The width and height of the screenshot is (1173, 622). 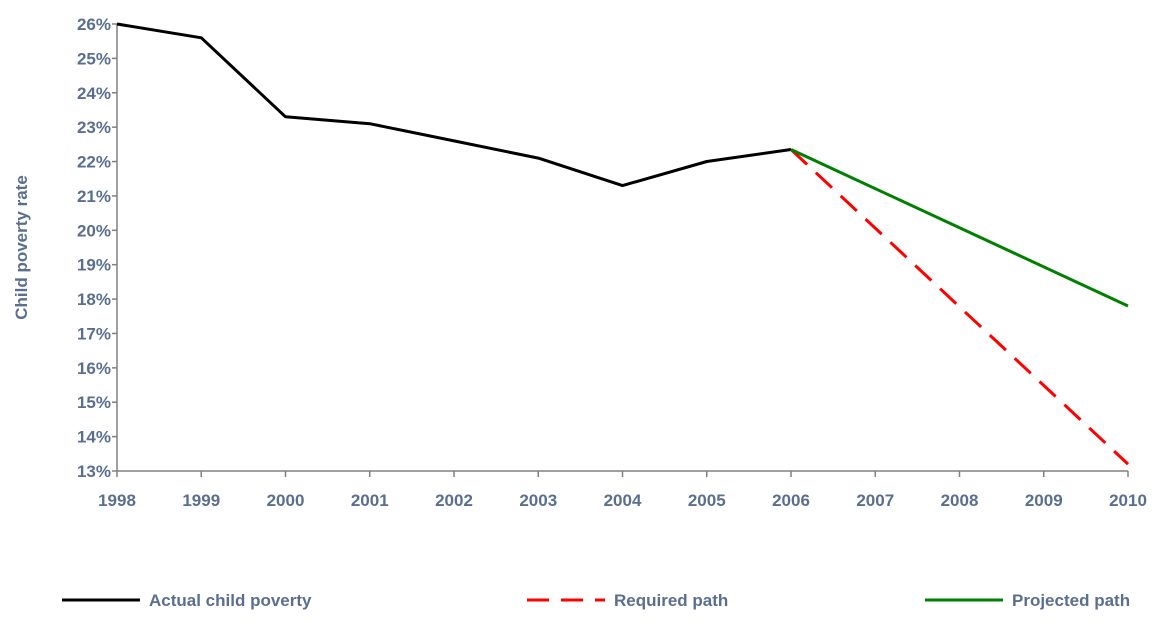 What do you see at coordinates (94, 162) in the screenshot?
I see `y-tick-label: 22%` at bounding box center [94, 162].